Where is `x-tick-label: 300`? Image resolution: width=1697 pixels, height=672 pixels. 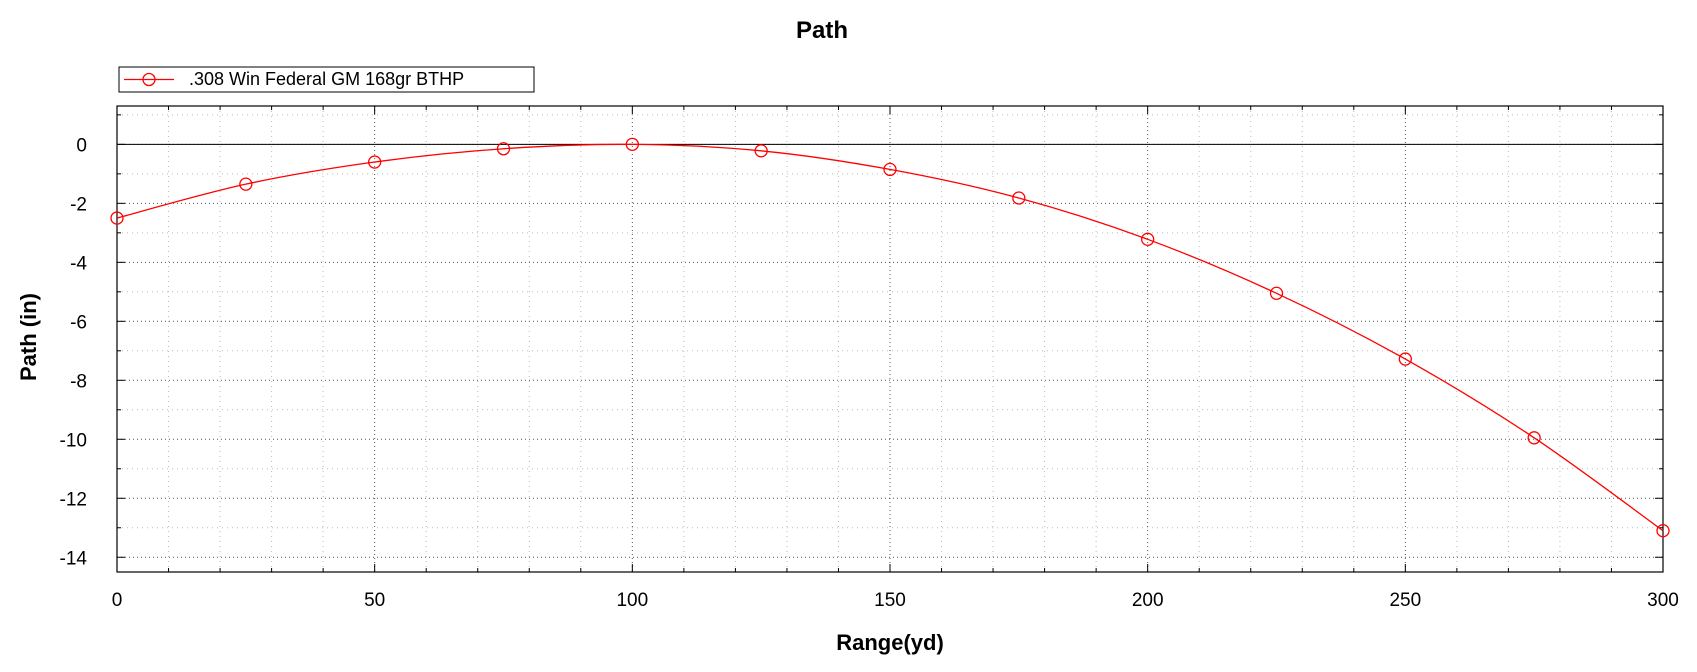
x-tick-label: 300 is located at coordinates (1663, 600).